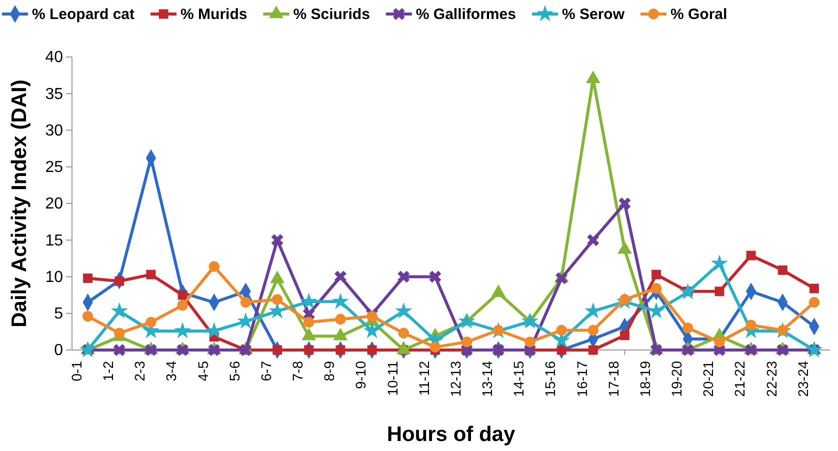 The height and width of the screenshot is (451, 838). What do you see at coordinates (54, 131) in the screenshot?
I see `y-tick-label: 30` at bounding box center [54, 131].